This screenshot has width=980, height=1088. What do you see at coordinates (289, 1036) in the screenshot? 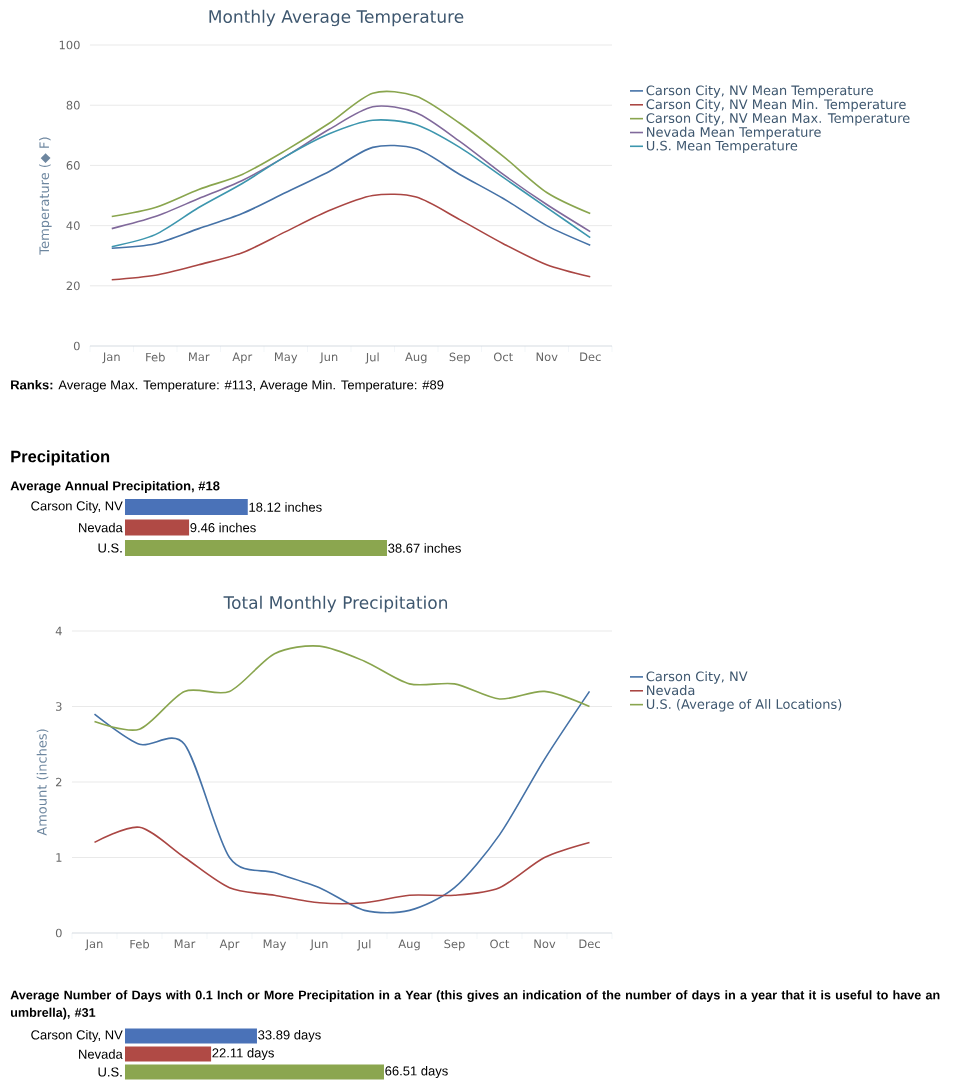
I see `data-label: 33.89 days` at bounding box center [289, 1036].